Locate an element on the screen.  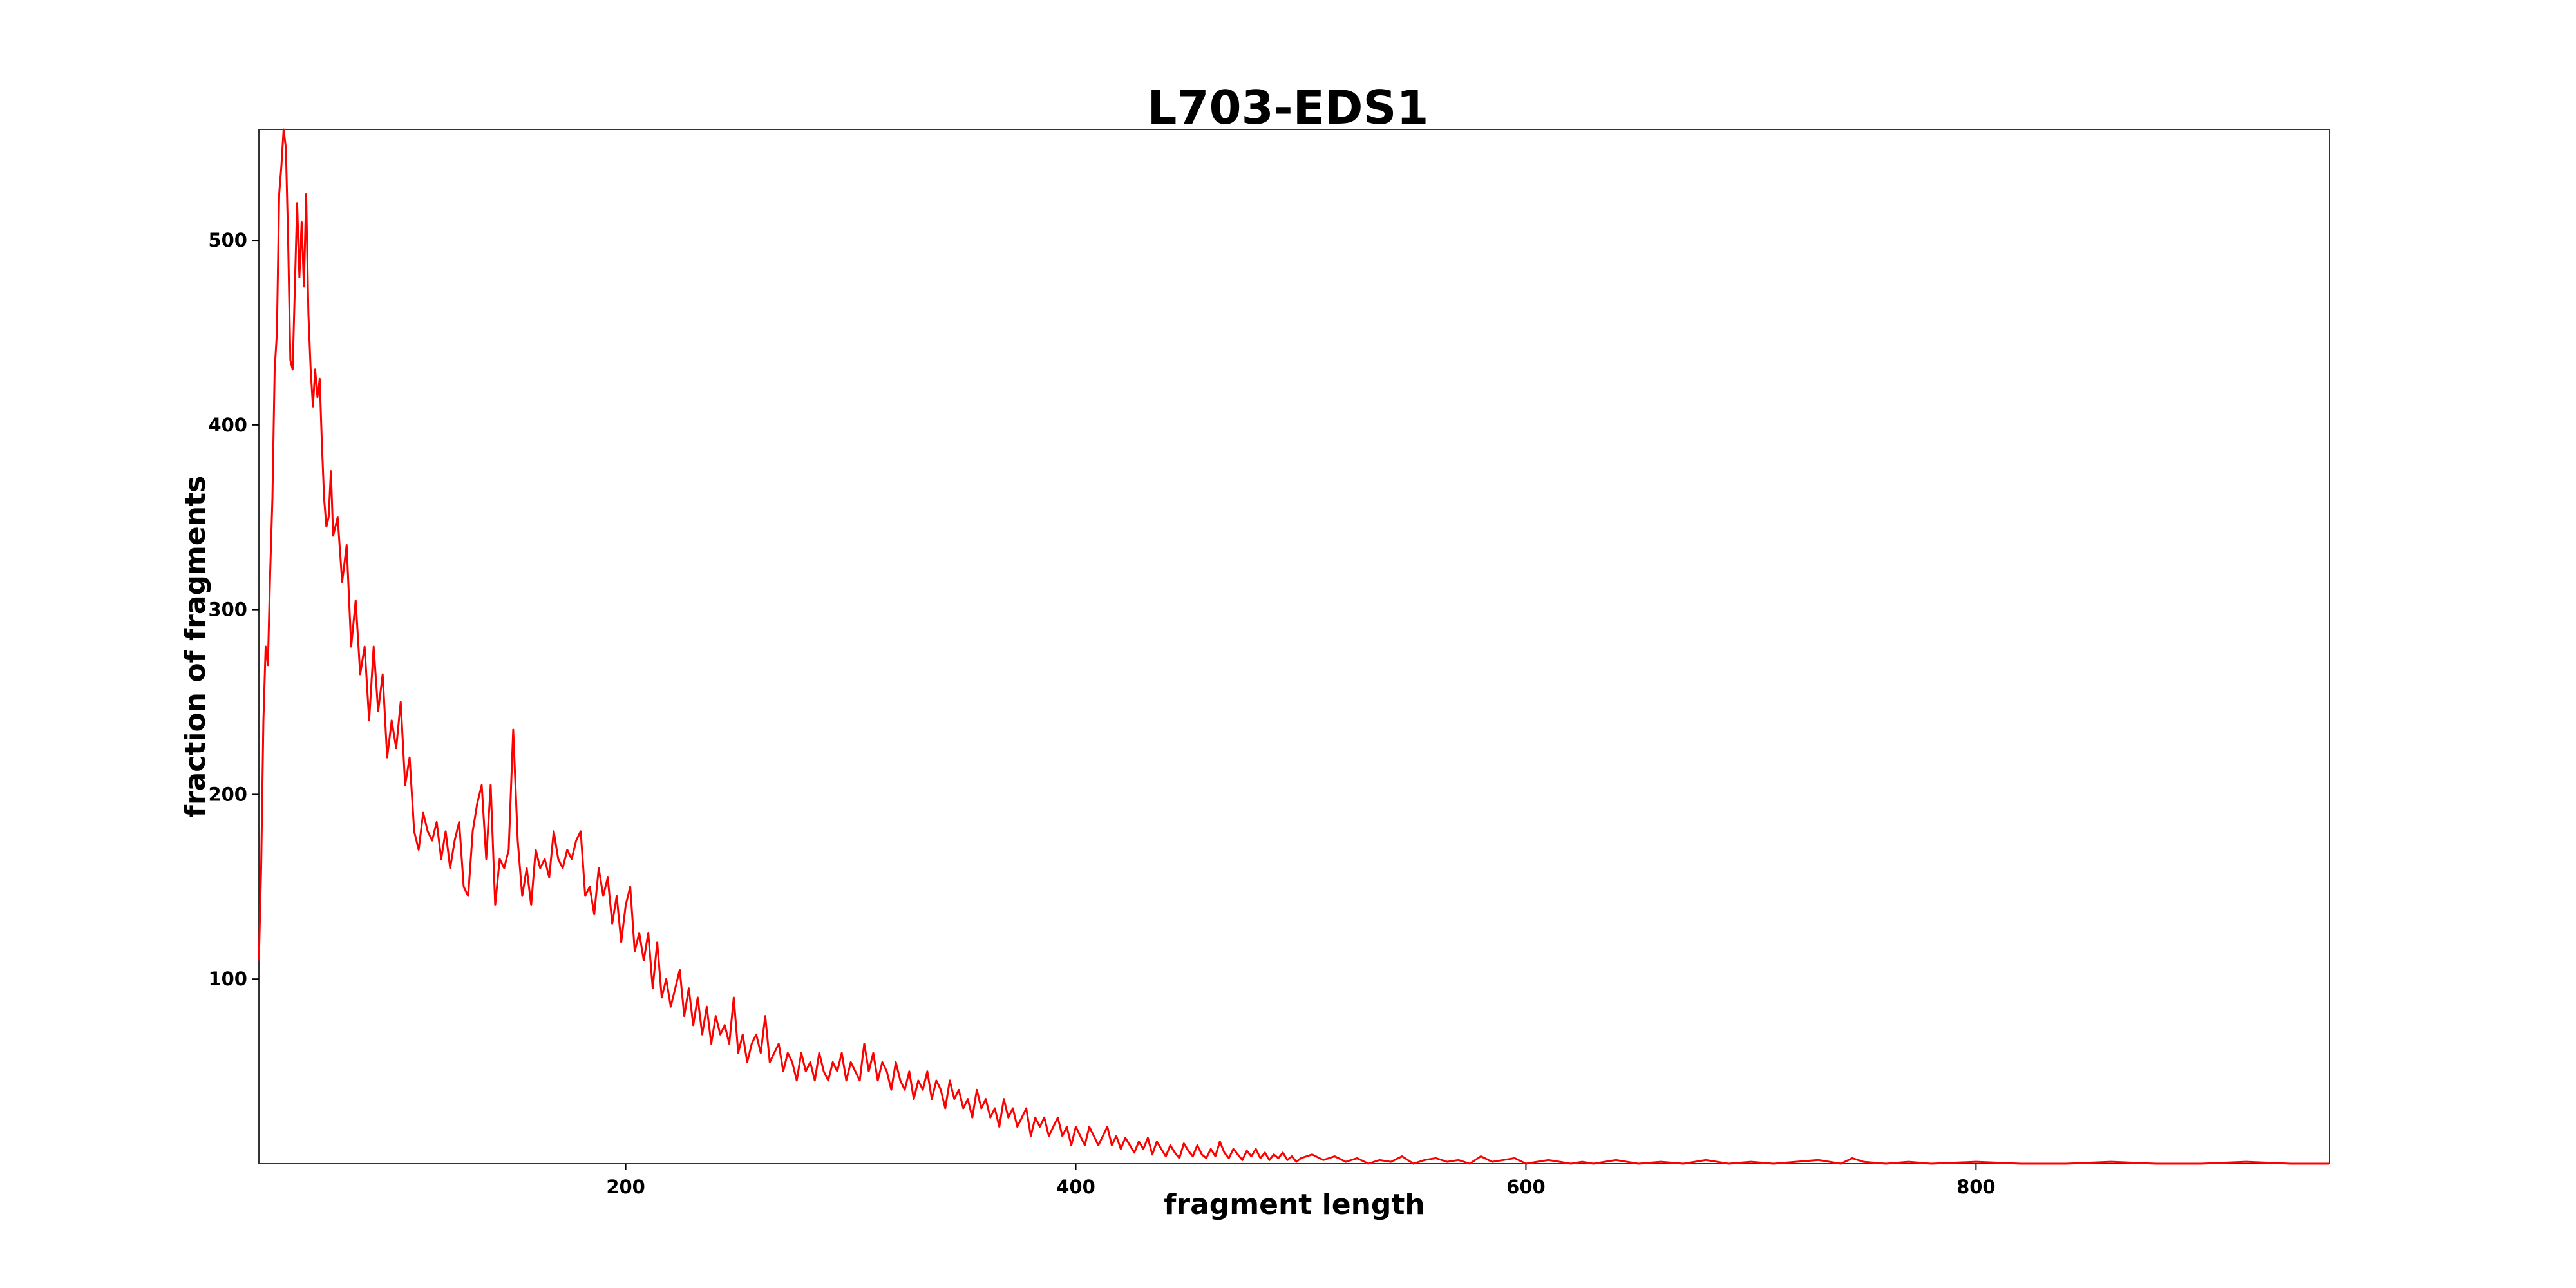
y-tick-label: 500 is located at coordinates (227, 240).